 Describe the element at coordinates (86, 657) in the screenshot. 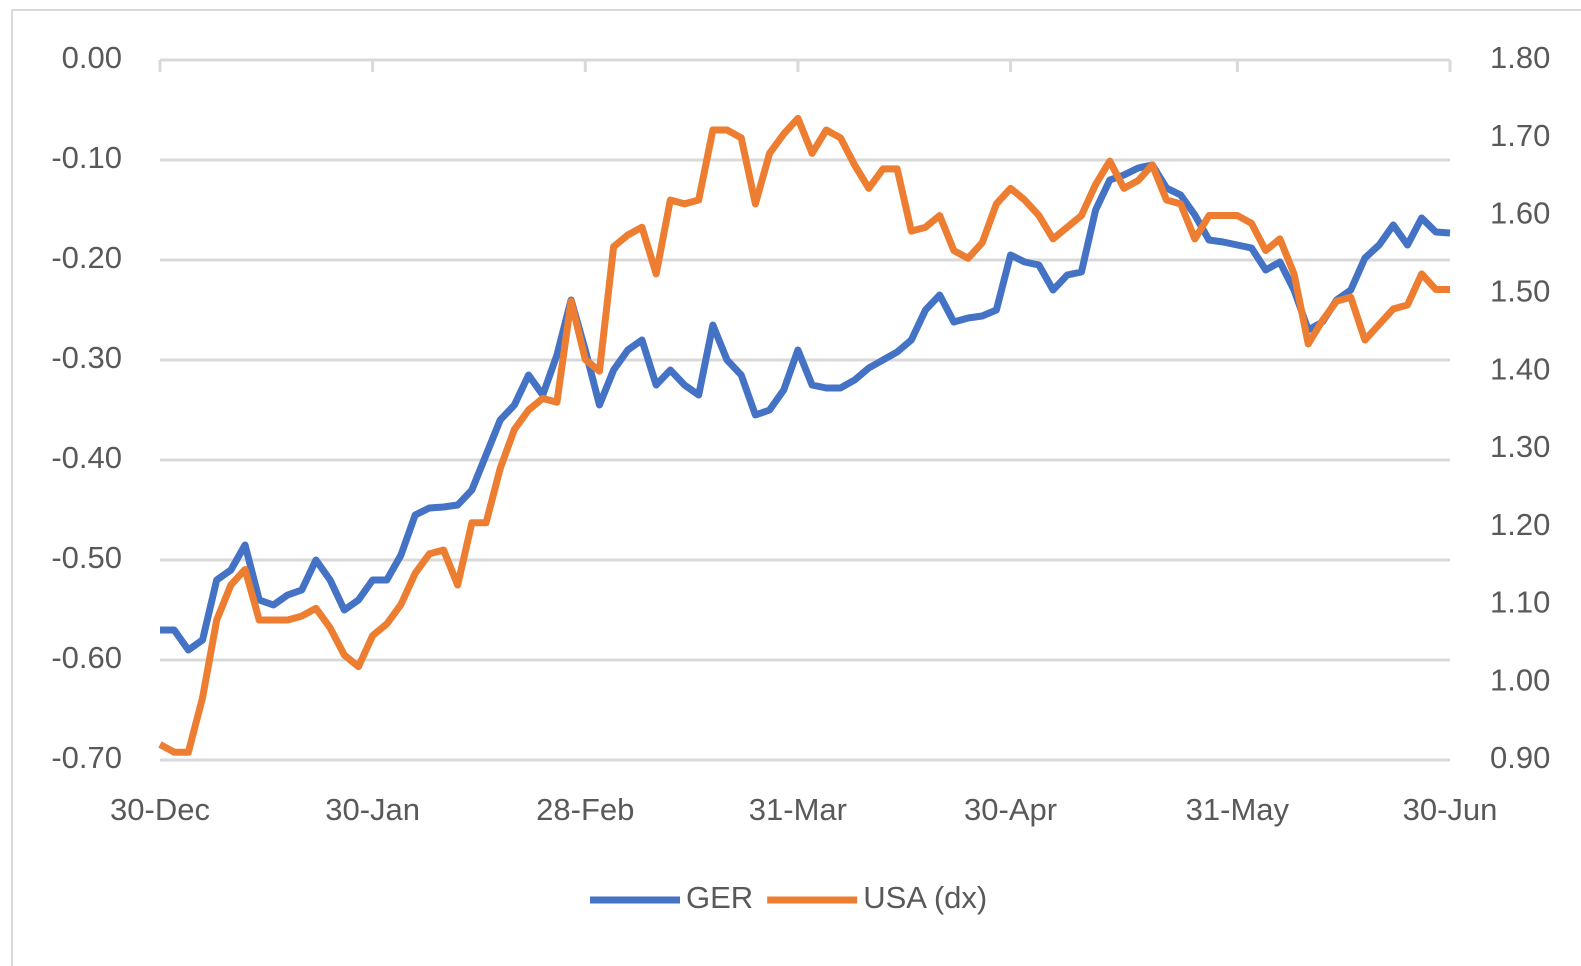

I see `y-tick-label: -0.60` at that location.